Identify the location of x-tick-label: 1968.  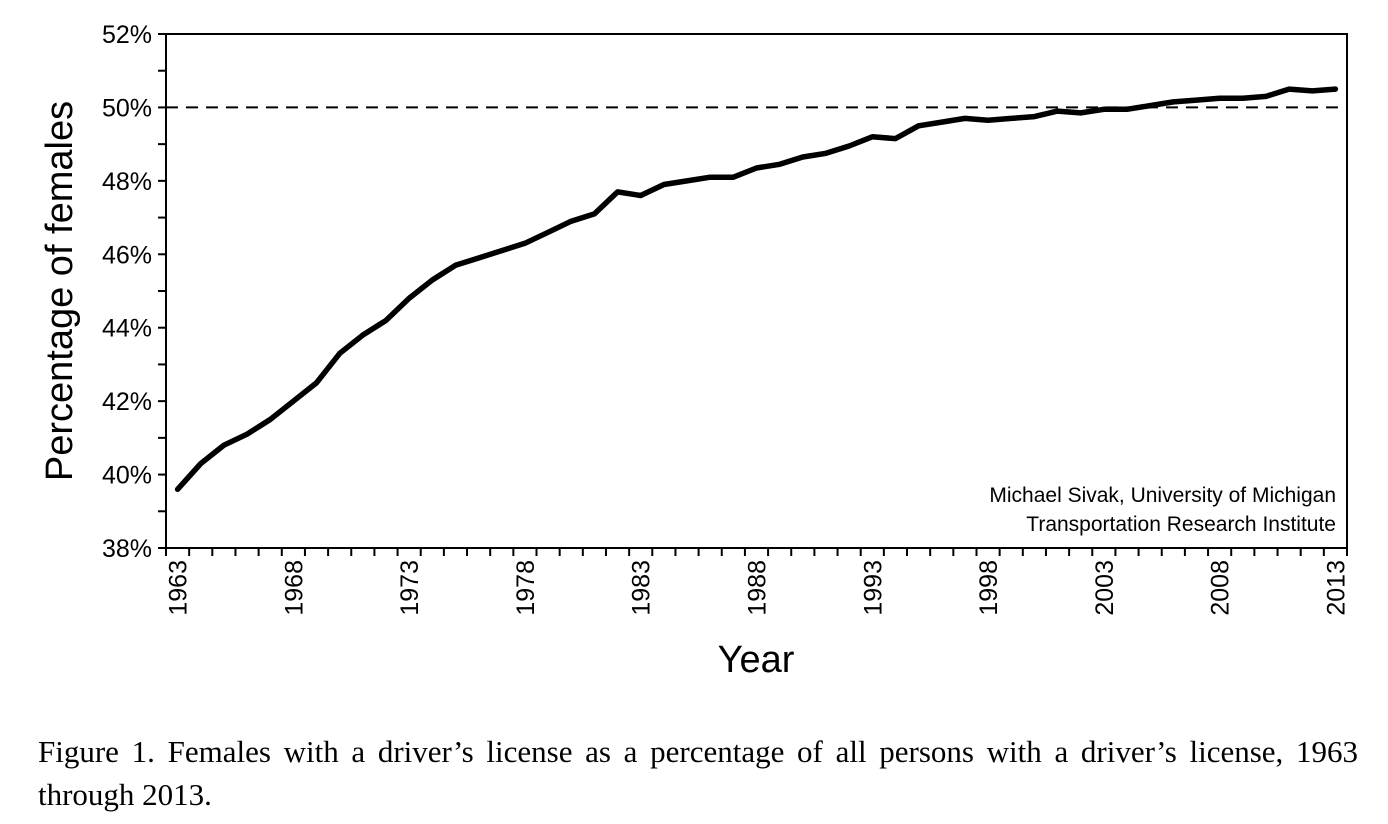
(294, 588).